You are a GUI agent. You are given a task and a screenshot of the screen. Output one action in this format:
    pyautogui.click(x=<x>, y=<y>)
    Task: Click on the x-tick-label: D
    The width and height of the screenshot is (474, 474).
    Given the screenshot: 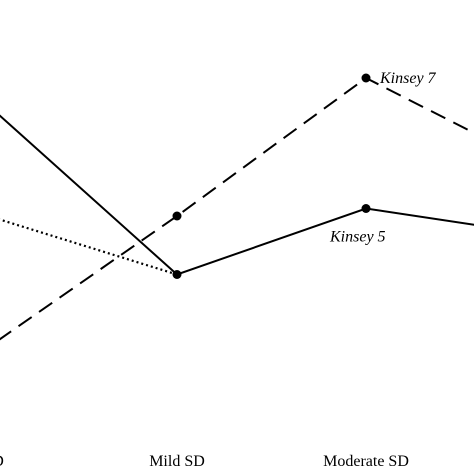 What is the action you would take?
    pyautogui.click(x=2, y=461)
    